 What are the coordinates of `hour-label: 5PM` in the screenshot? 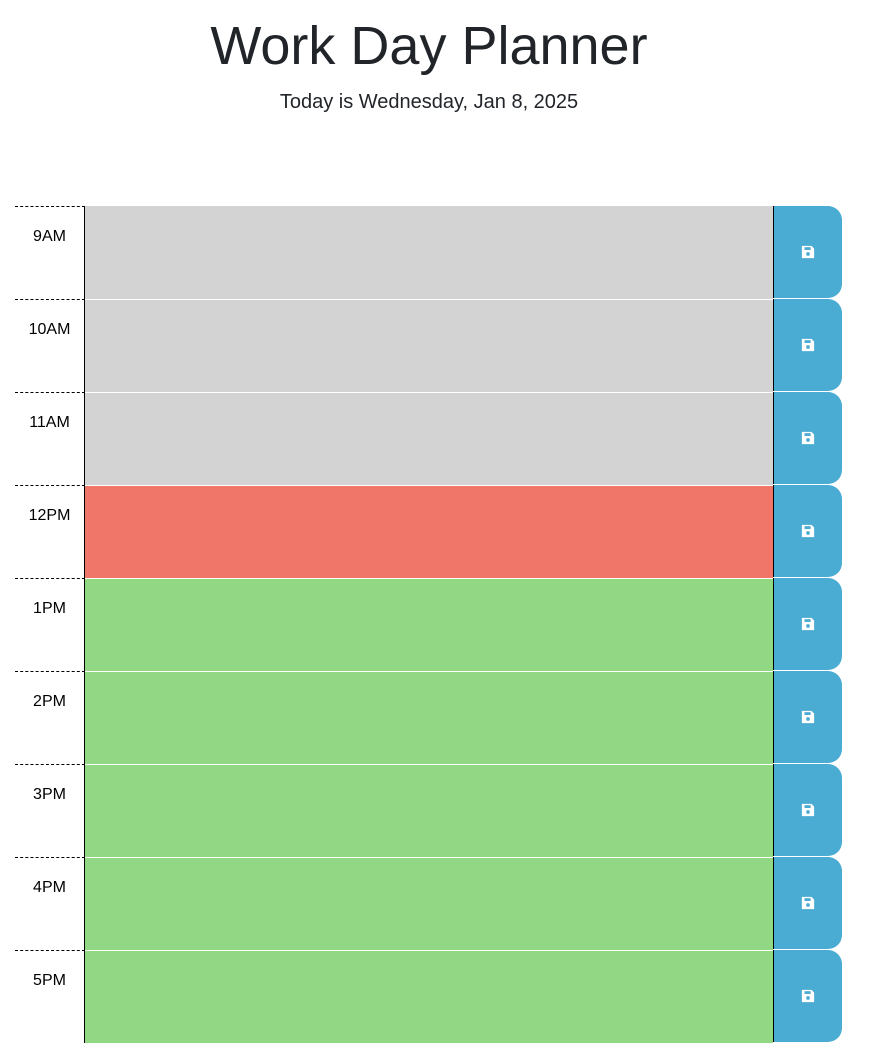 It's located at (50, 996).